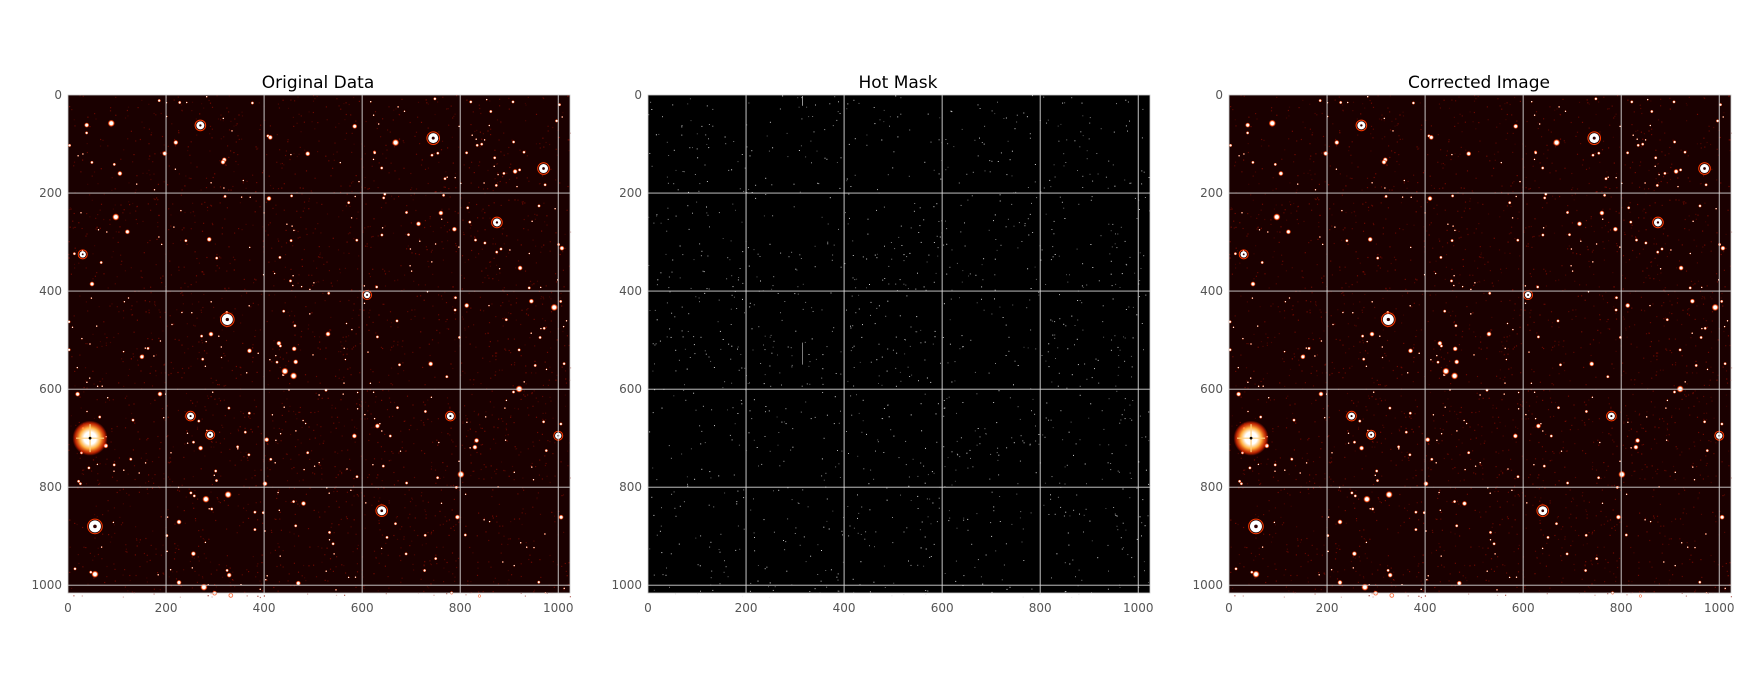 This screenshot has height=690, width=1758. What do you see at coordinates (90, 438) in the screenshot?
I see `saturated-core` at bounding box center [90, 438].